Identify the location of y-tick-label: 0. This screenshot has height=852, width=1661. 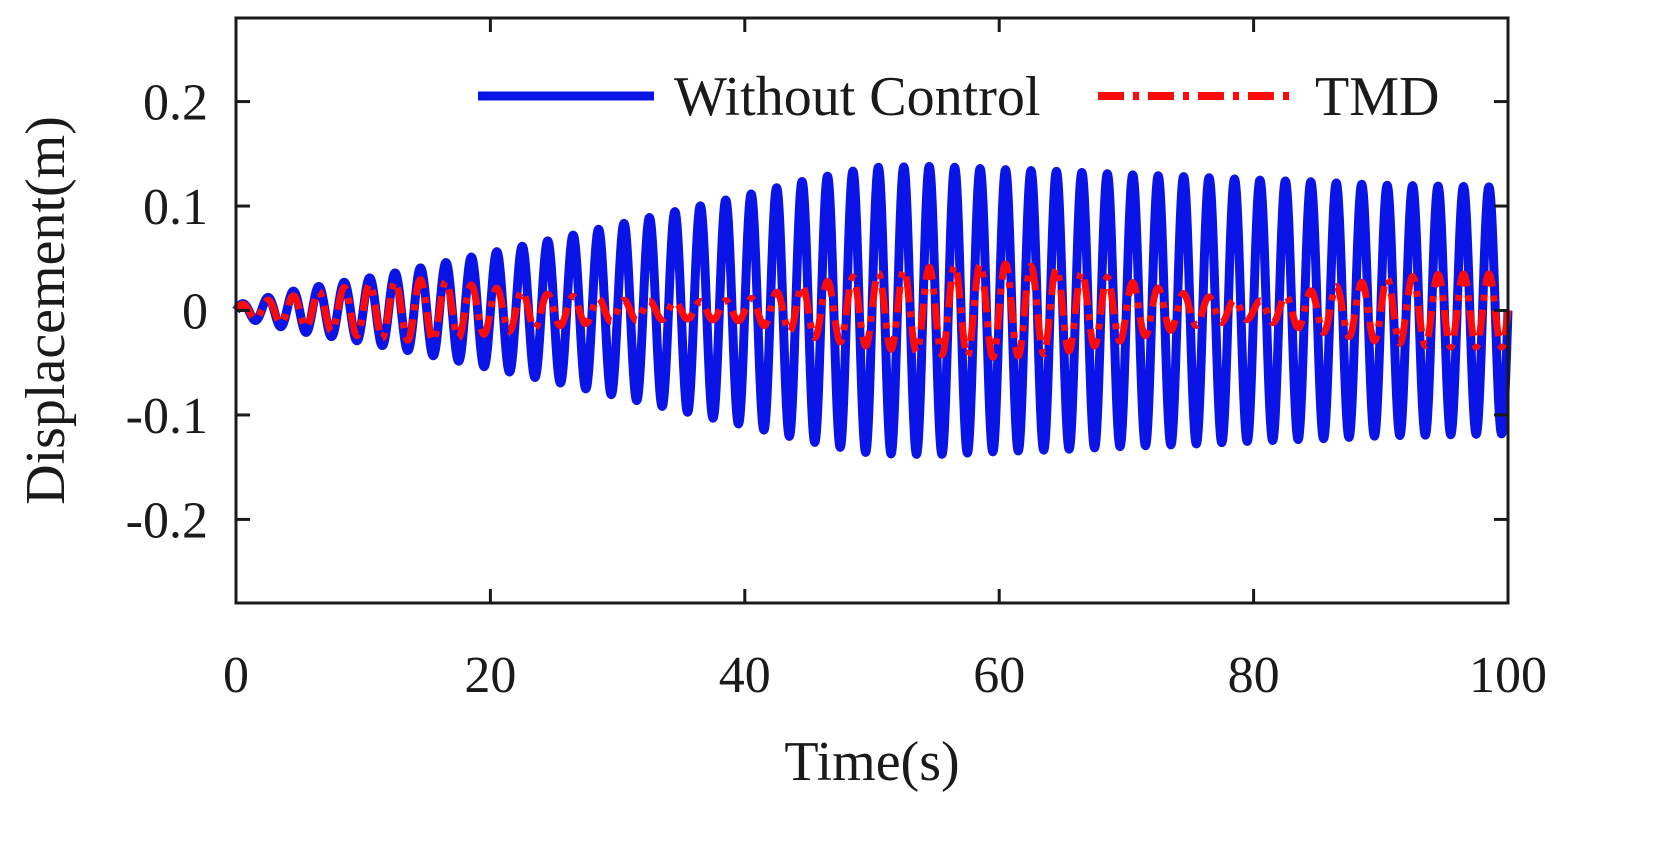
(195, 312).